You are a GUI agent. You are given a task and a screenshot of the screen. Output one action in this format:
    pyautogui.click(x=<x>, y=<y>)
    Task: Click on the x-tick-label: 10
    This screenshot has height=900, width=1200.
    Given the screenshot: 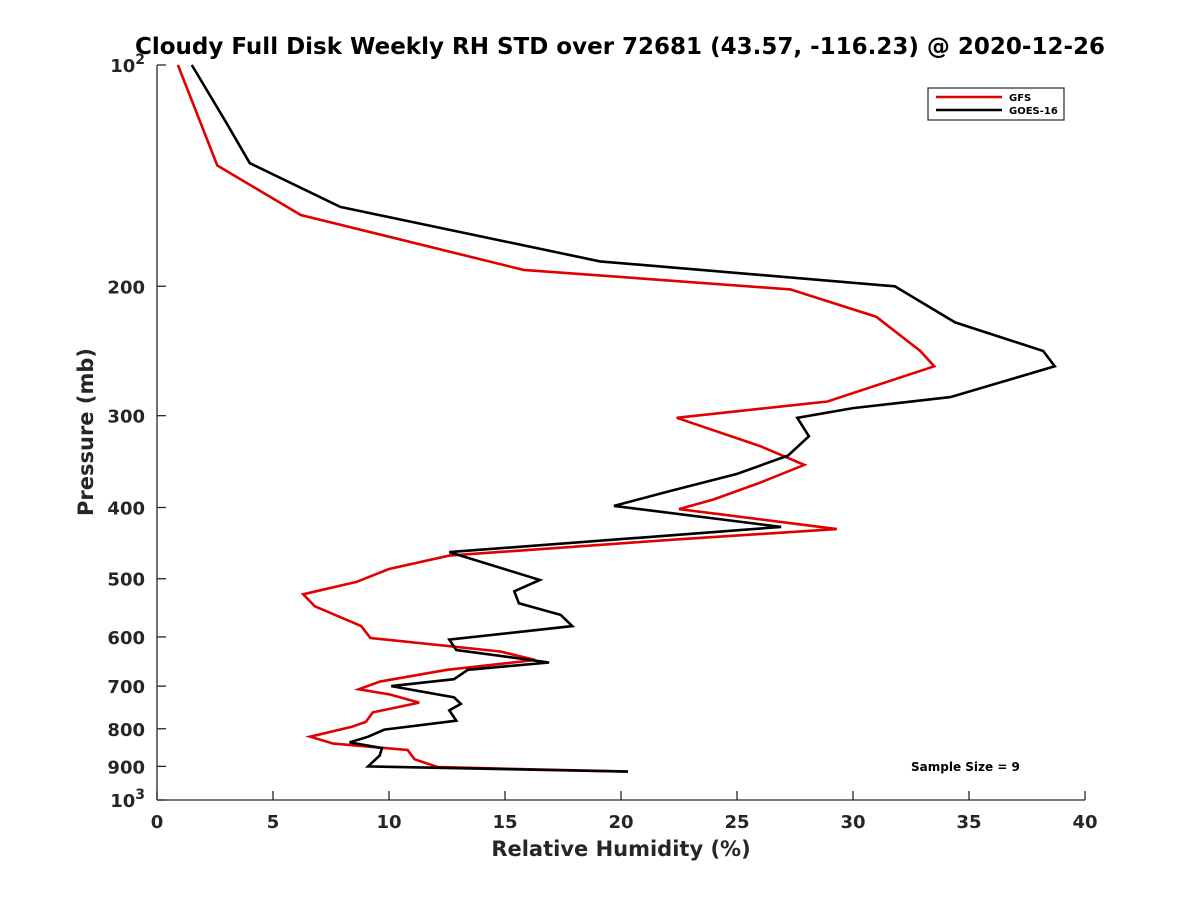 What is the action you would take?
    pyautogui.click(x=388, y=822)
    